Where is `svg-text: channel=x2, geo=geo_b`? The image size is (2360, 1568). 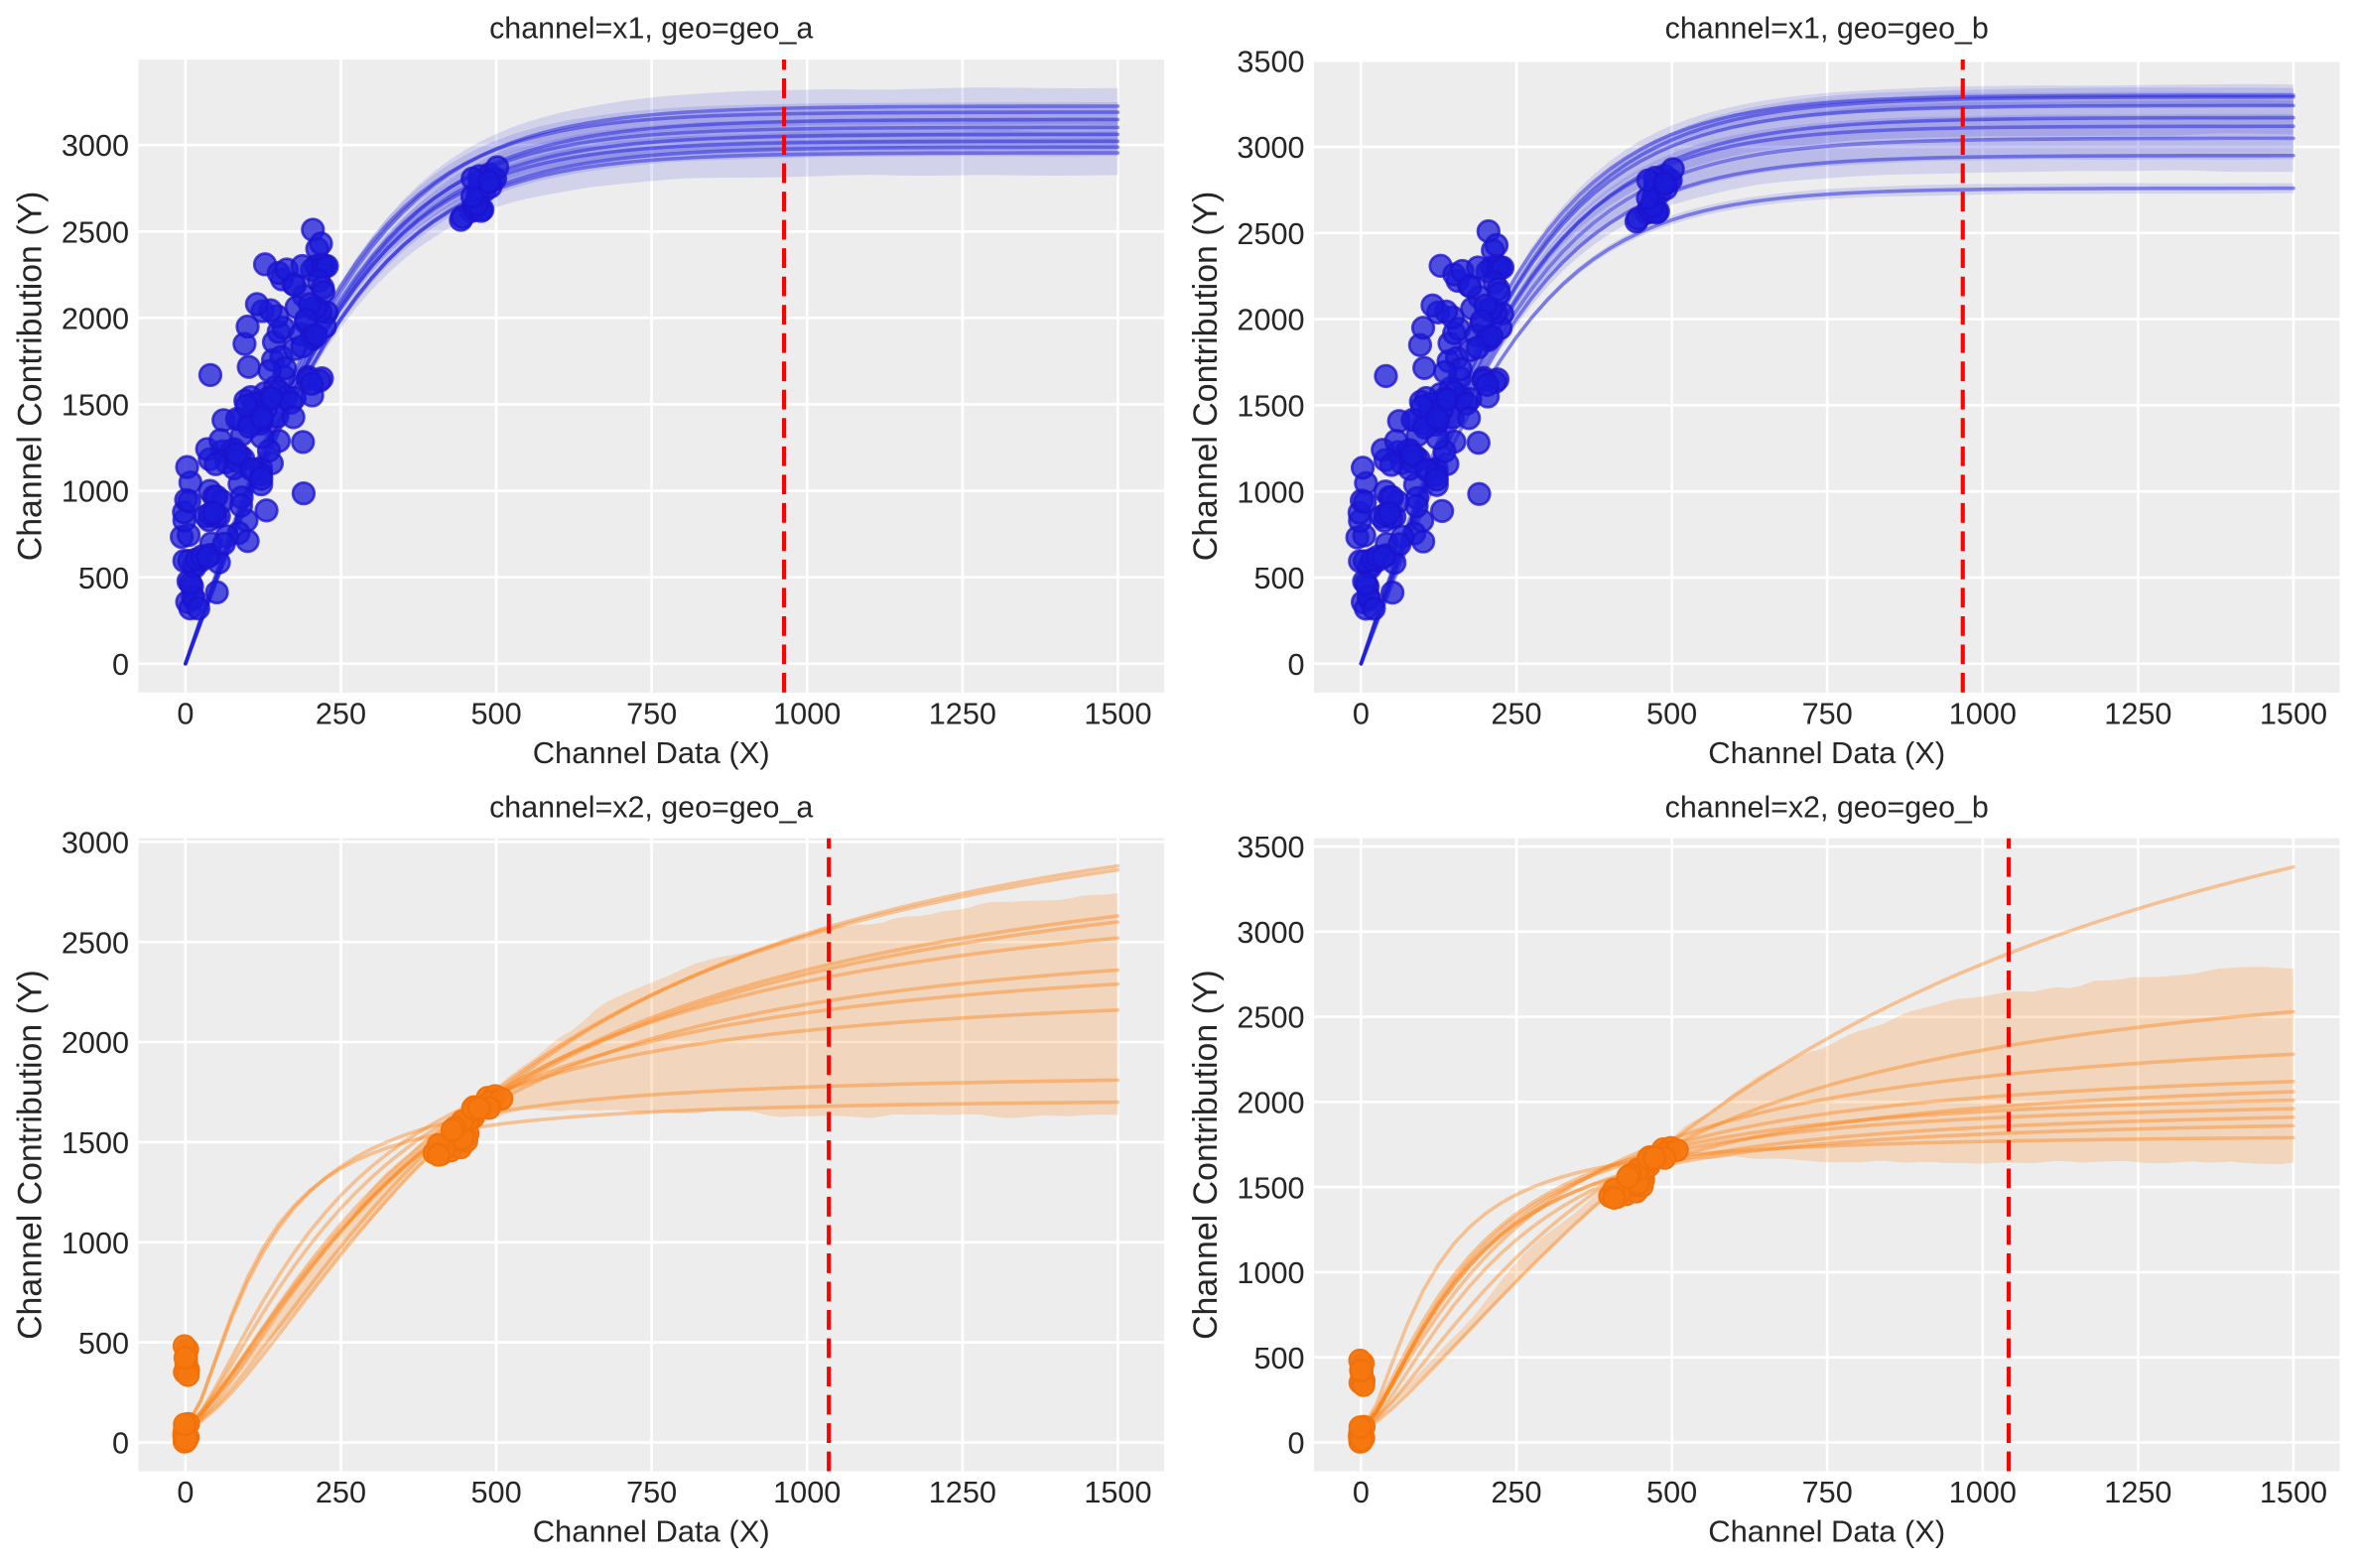
svg-text: channel=x2, geo=geo_b is located at coordinates (1827, 807).